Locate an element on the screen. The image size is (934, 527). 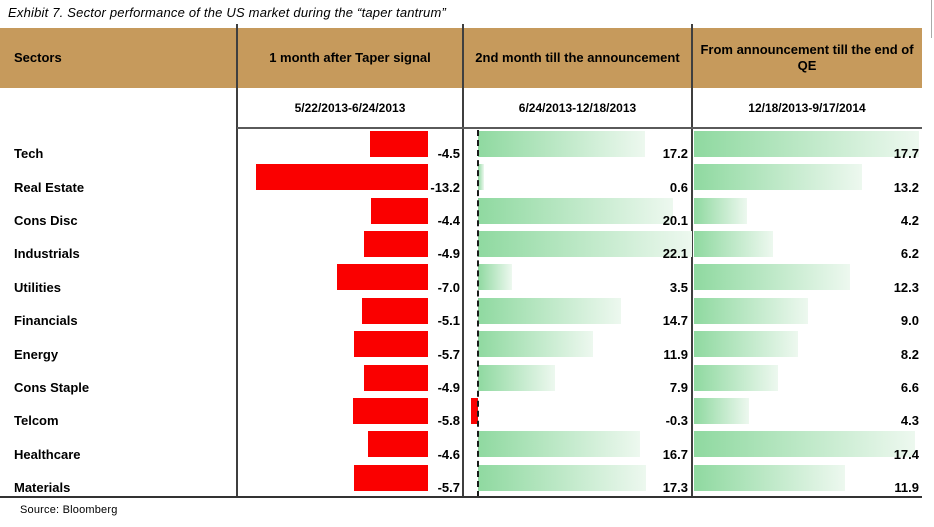
panel-2-cell: 17.3 is located at coordinates (577, 480).